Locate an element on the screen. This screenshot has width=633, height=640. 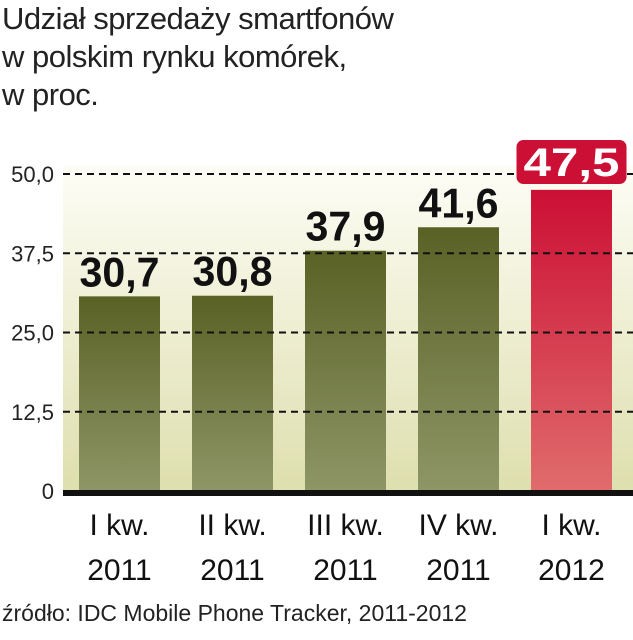
title-line-1: Udział sprzedaży smartfonów is located at coordinates (198, 18).